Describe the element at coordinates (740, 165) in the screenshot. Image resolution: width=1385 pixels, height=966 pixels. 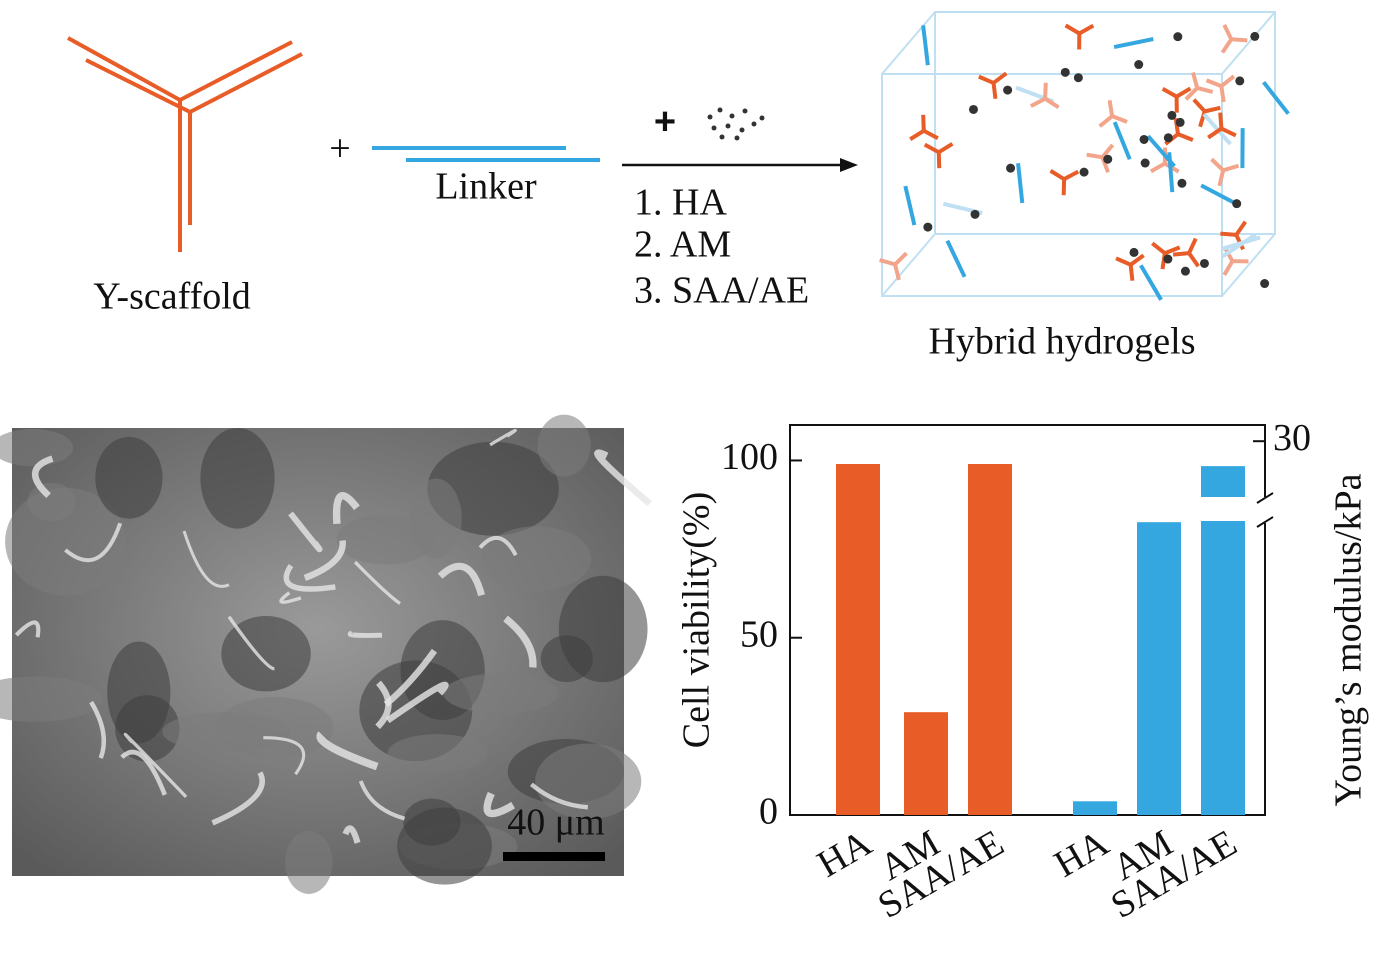
I see `arrow` at that location.